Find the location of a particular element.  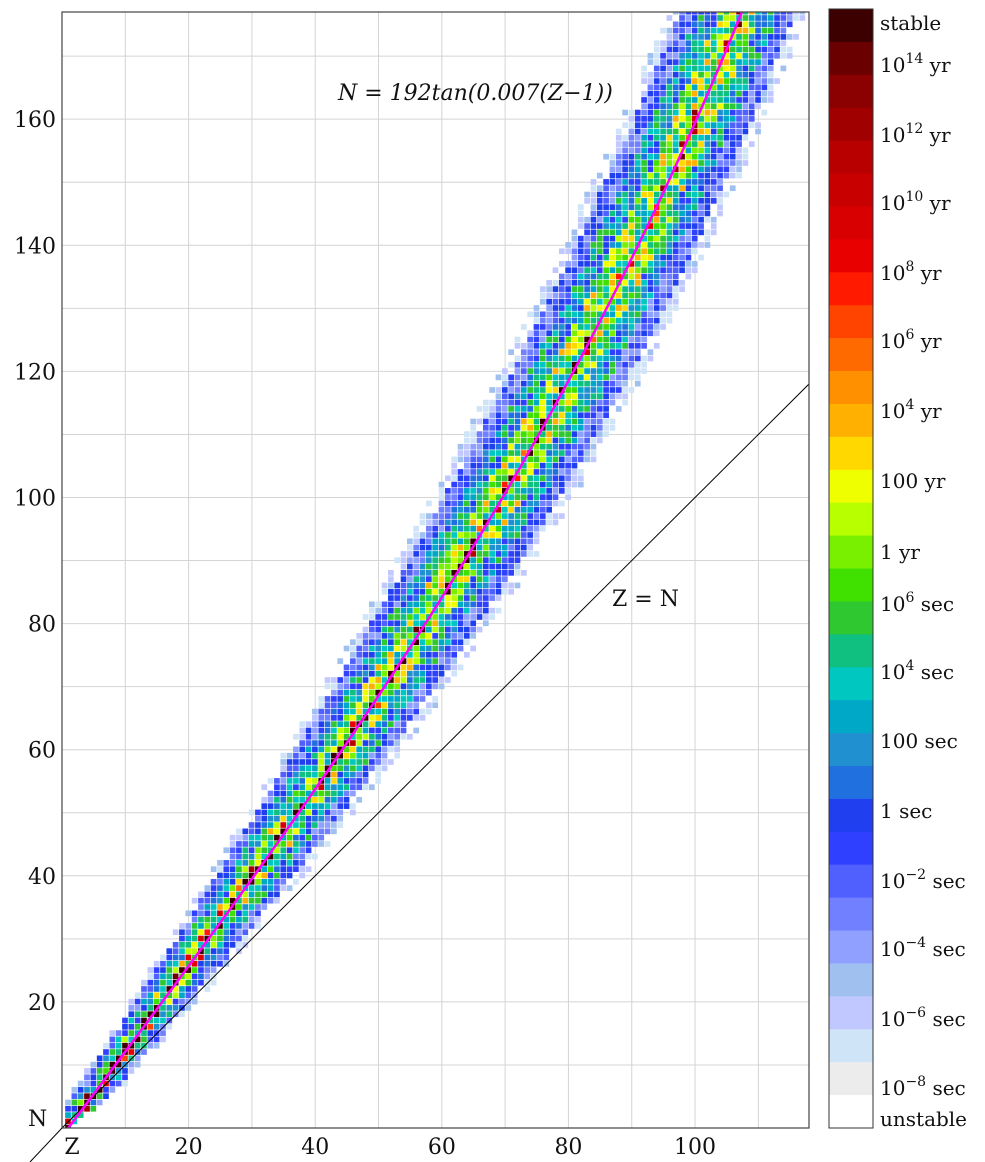

x-tick-label: 60 is located at coordinates (442, 1147).